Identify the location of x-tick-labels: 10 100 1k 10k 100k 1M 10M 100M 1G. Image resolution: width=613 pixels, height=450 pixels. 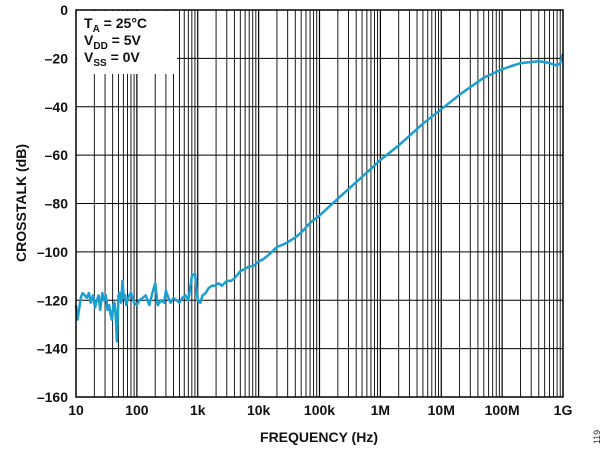
(320, 410).